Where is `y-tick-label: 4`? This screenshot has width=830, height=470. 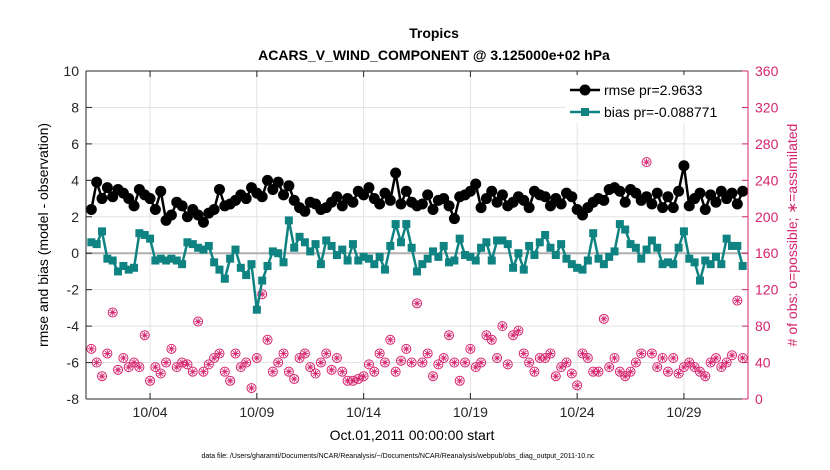
y-tick-label: 4 is located at coordinates (75, 180).